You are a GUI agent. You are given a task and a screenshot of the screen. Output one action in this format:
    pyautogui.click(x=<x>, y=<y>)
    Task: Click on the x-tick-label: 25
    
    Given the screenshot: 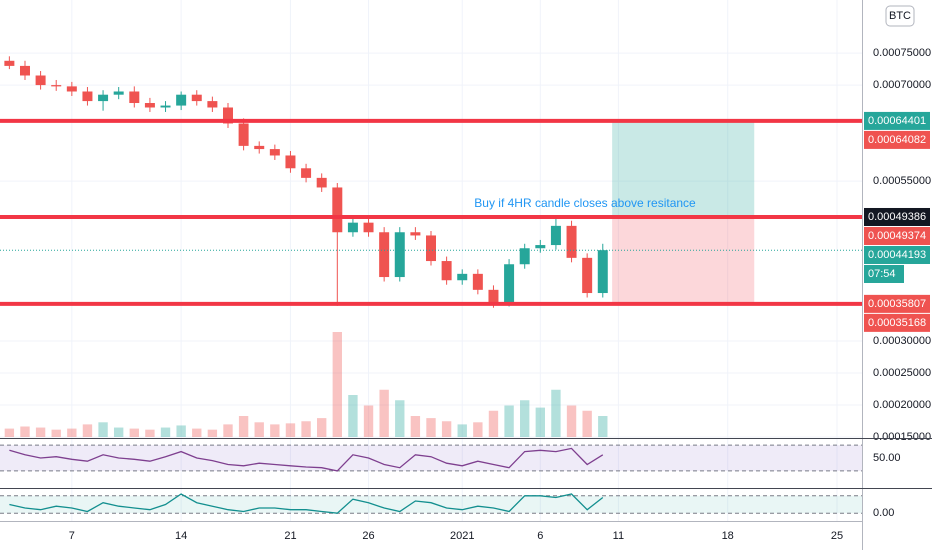 What is the action you would take?
    pyautogui.click(x=837, y=536)
    